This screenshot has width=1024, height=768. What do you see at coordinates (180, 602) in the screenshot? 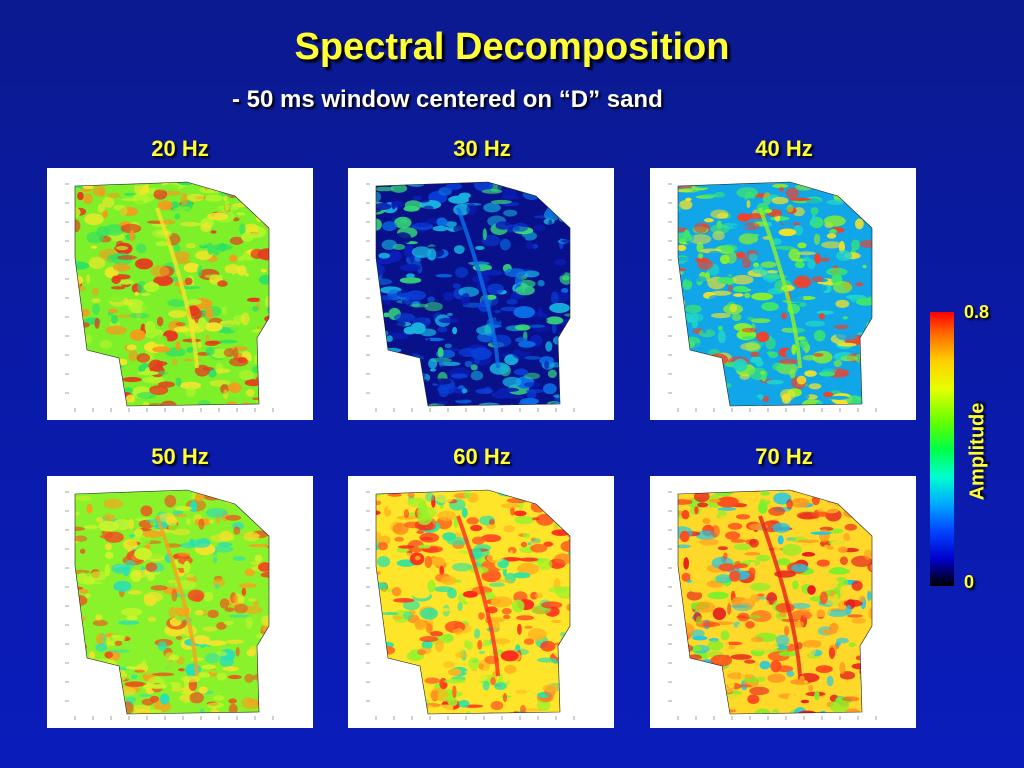
I see `spectral-map-50hz` at bounding box center [180, 602].